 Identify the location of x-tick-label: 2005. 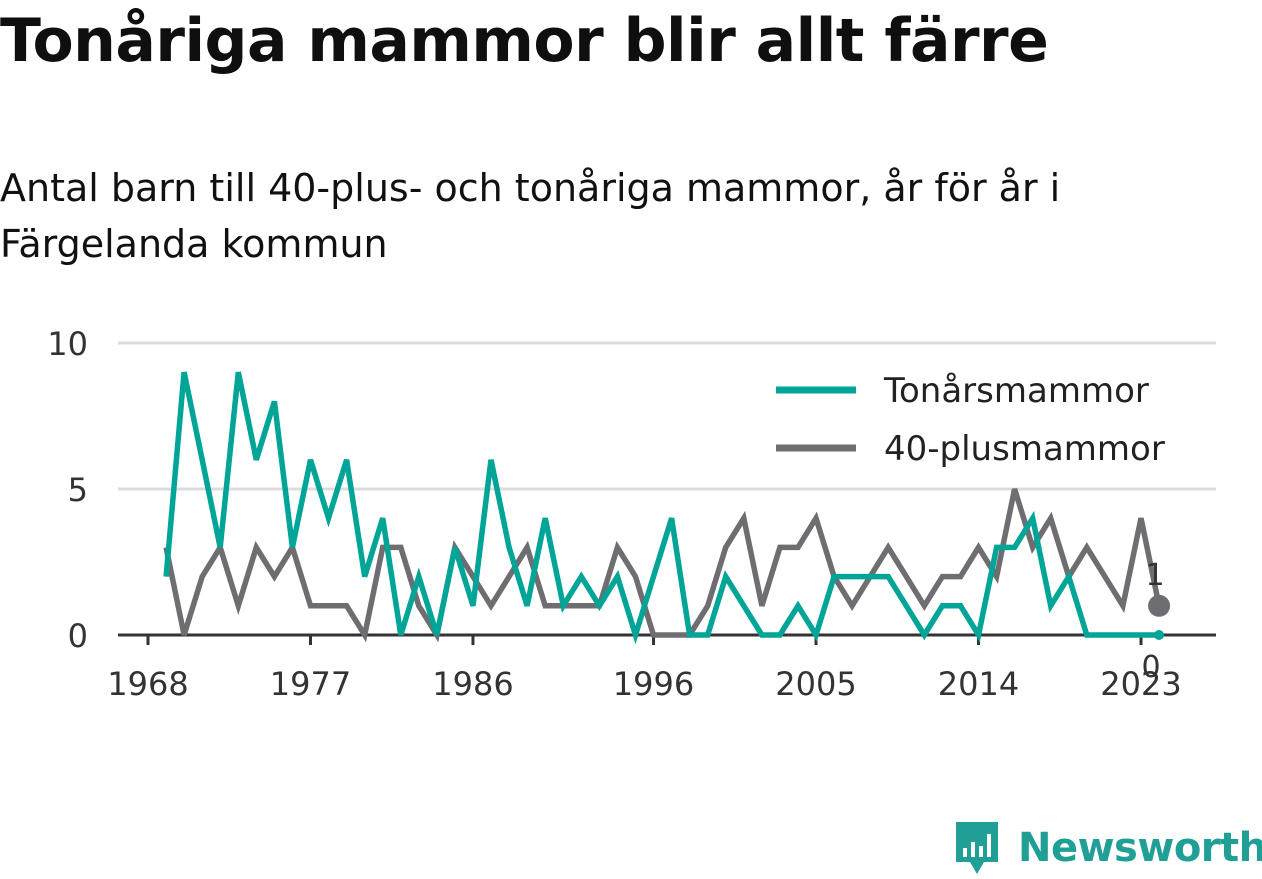
(815, 684).